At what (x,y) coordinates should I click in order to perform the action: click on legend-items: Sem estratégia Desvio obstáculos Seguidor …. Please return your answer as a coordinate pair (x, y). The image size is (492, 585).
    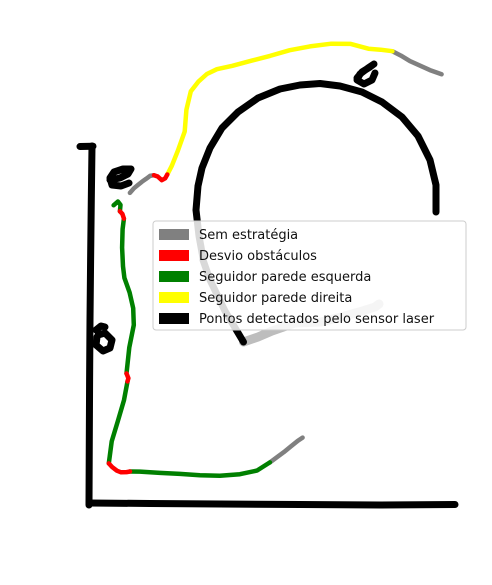
    Looking at the image, I should click on (297, 277).